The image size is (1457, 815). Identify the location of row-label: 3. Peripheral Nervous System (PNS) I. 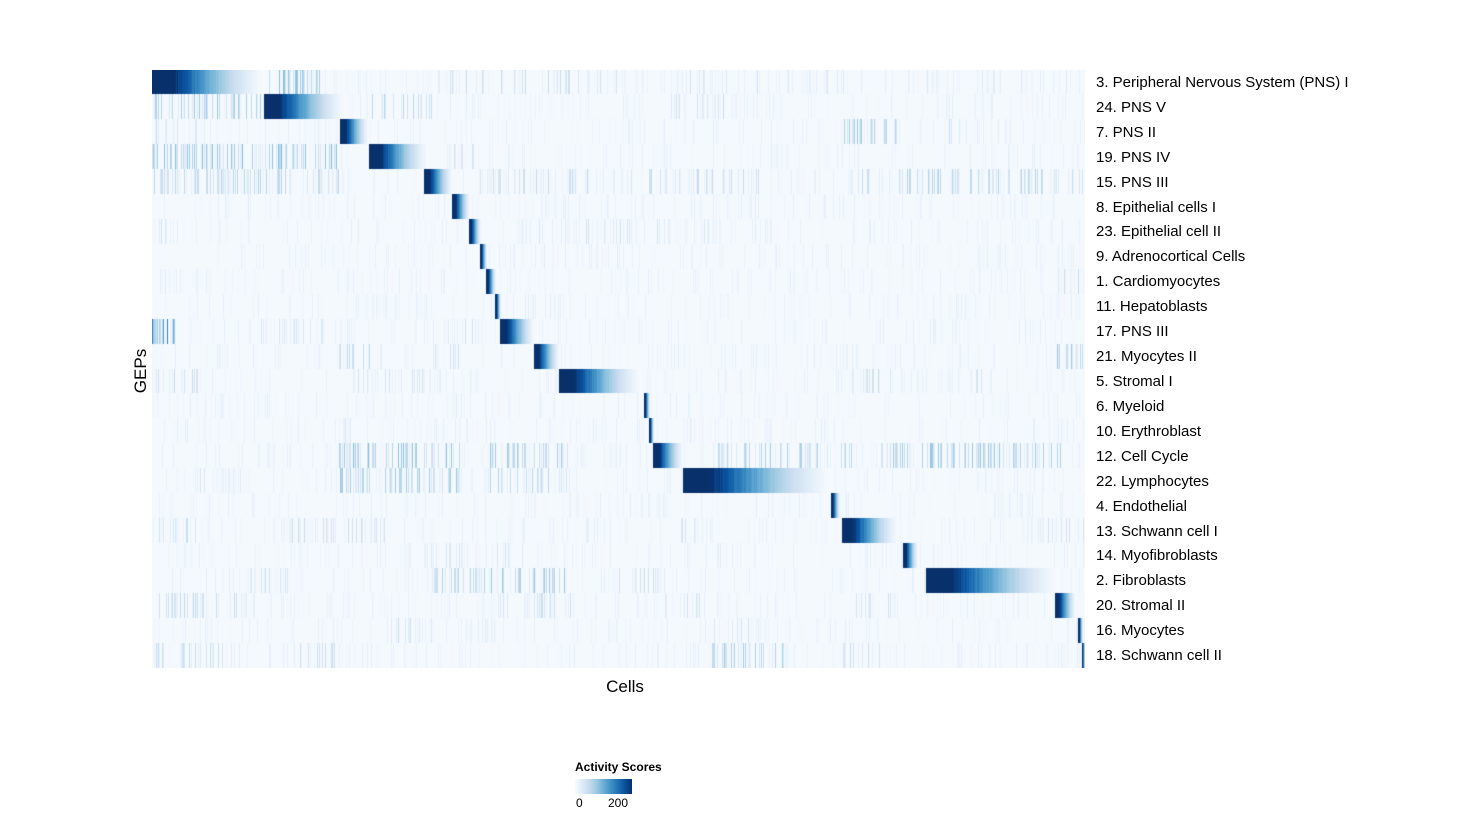
(1222, 82).